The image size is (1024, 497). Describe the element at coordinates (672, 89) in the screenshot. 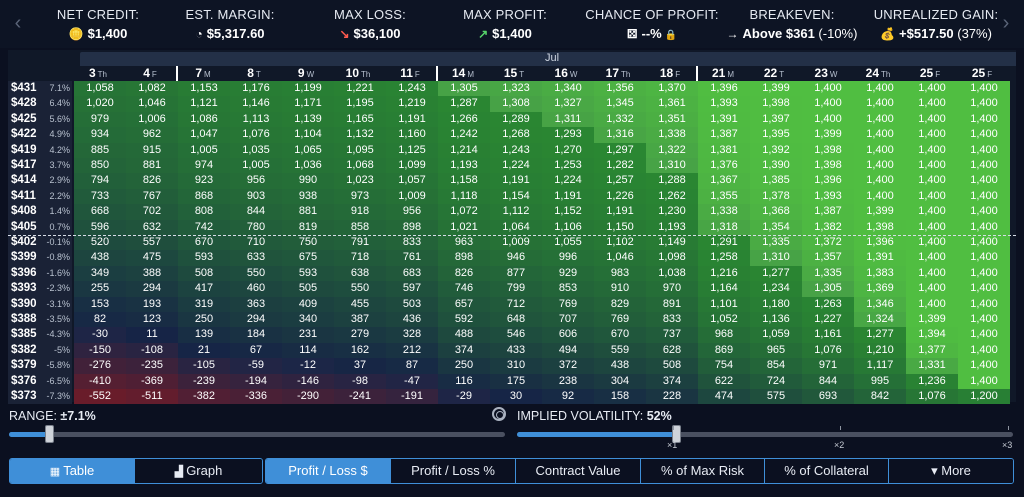

I see `table-cell: 1,370` at that location.